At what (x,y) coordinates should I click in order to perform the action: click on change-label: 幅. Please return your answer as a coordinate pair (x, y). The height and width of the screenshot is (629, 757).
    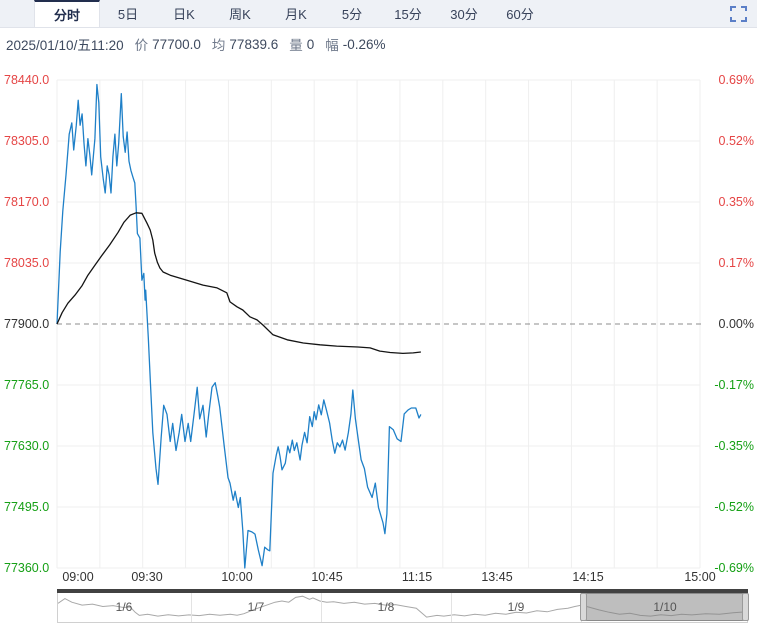
    Looking at the image, I should click on (332, 45).